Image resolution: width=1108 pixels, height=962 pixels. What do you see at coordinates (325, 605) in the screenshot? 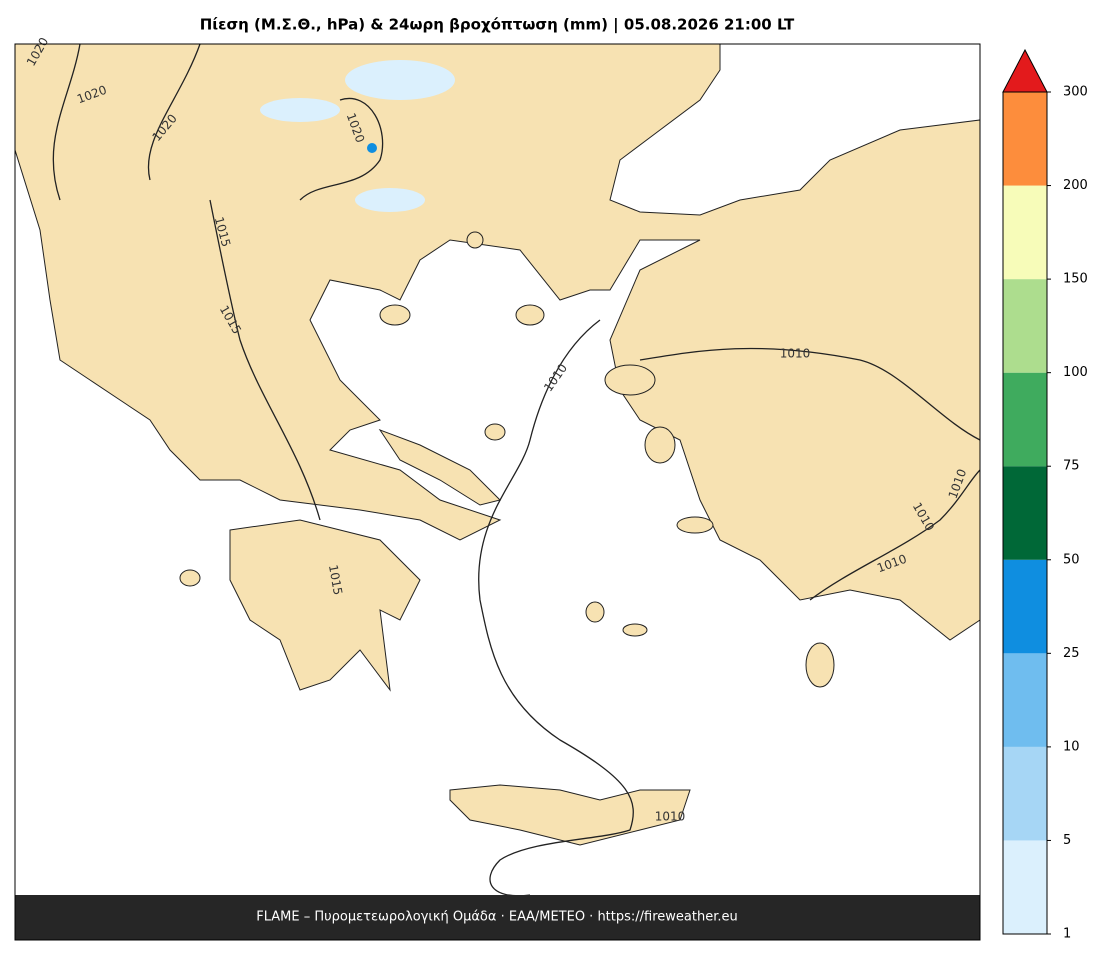
I see `peloponnese` at bounding box center [325, 605].